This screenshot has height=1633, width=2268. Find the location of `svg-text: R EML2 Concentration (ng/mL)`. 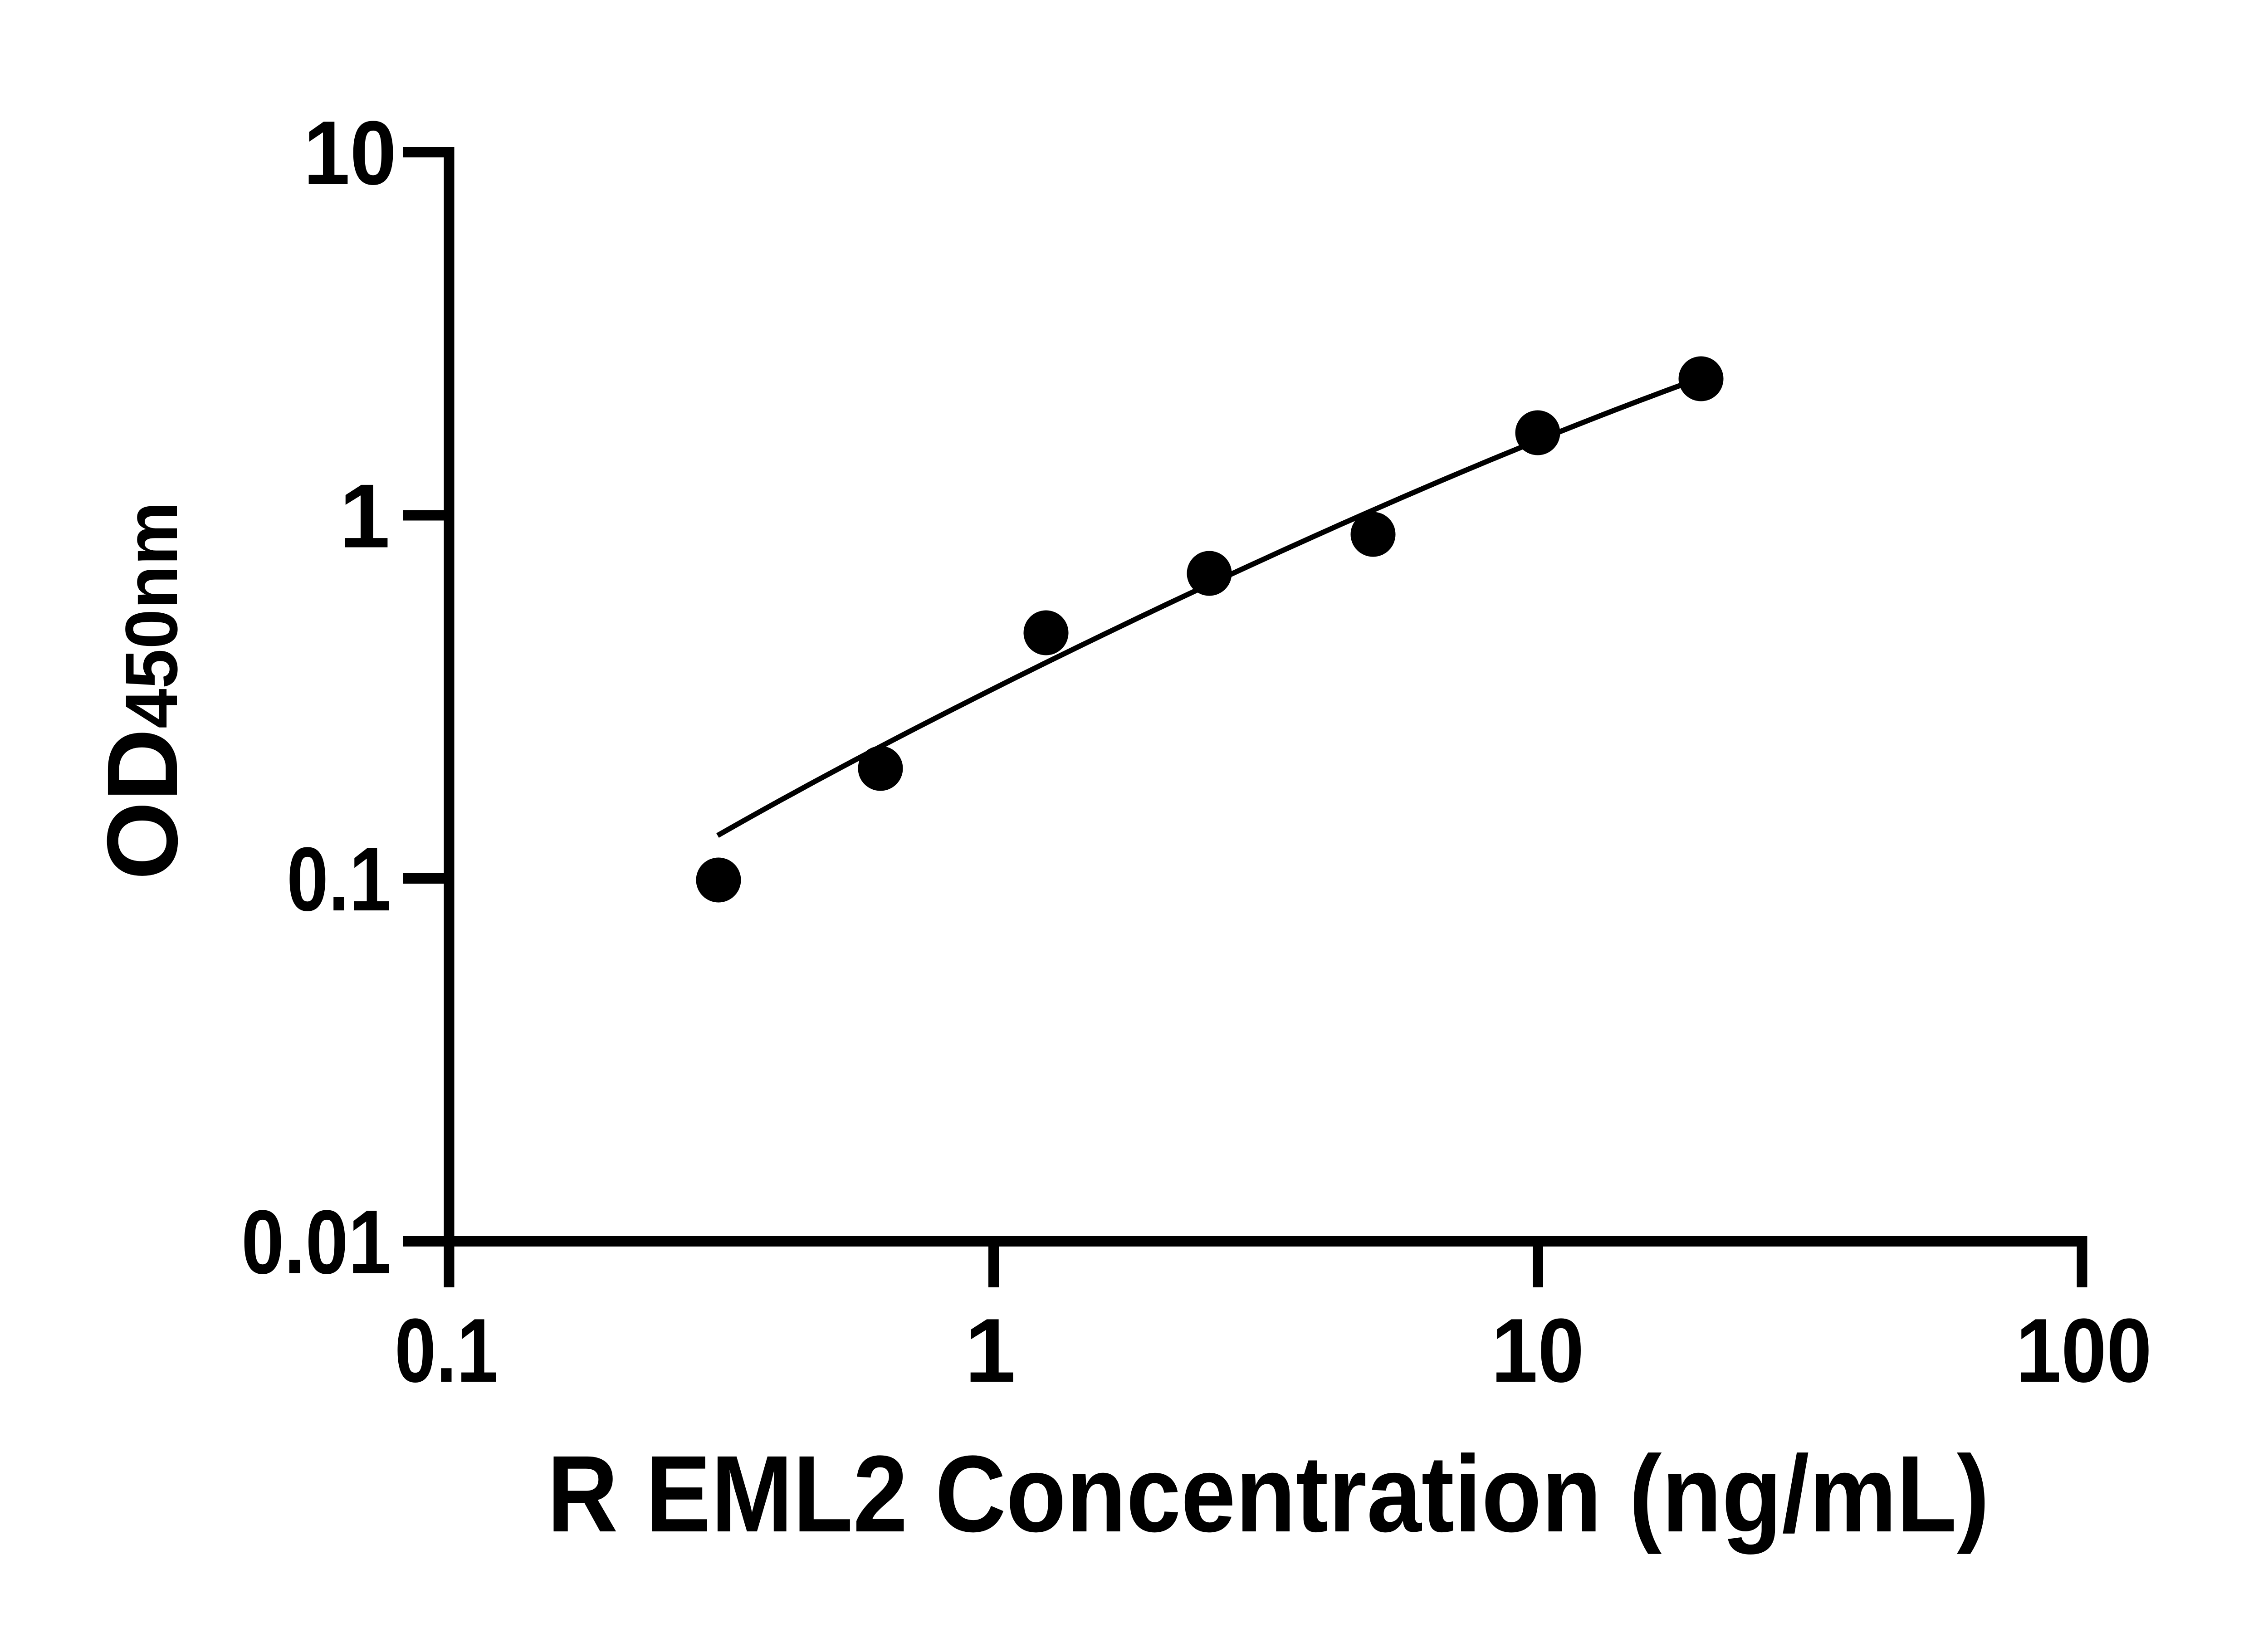

svg-text: R EML2 Concentration (ng/mL) is located at coordinates (1268, 1494).